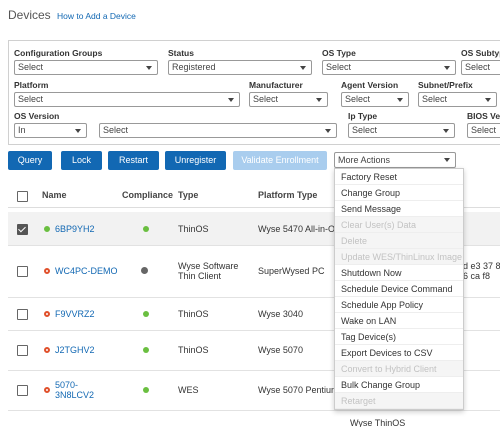 The height and width of the screenshot is (427, 500). What do you see at coordinates (96, 16) in the screenshot?
I see `help-link: How to Add a Device` at bounding box center [96, 16].